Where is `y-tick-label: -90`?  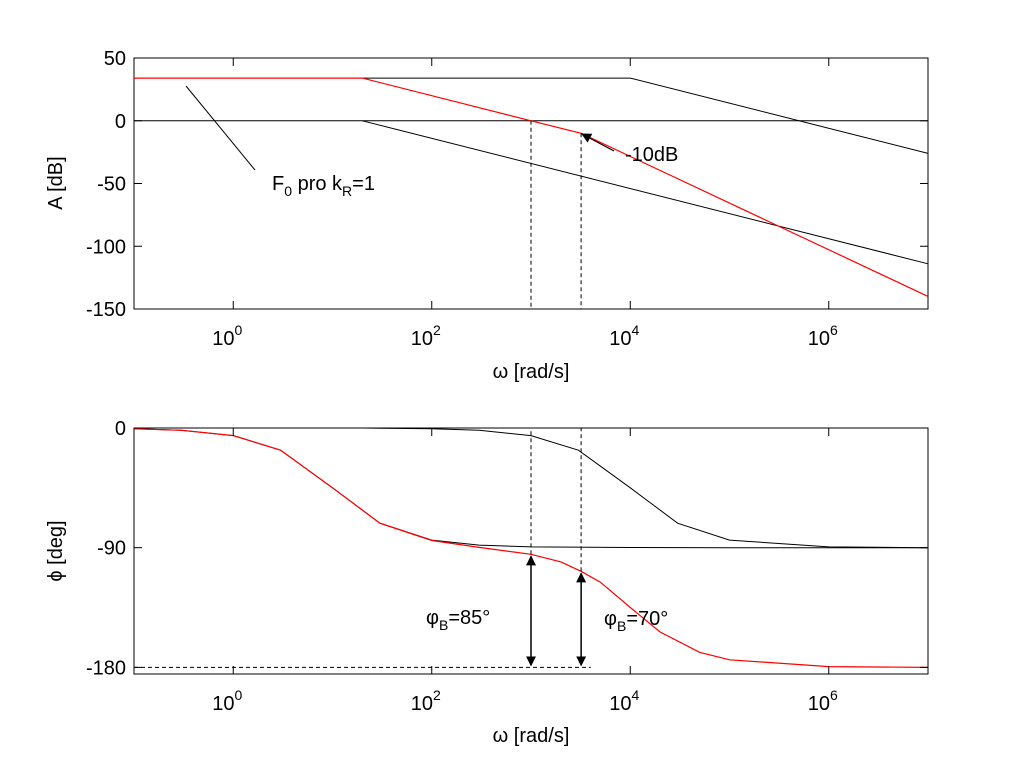
y-tick-label: -90 is located at coordinates (111, 549).